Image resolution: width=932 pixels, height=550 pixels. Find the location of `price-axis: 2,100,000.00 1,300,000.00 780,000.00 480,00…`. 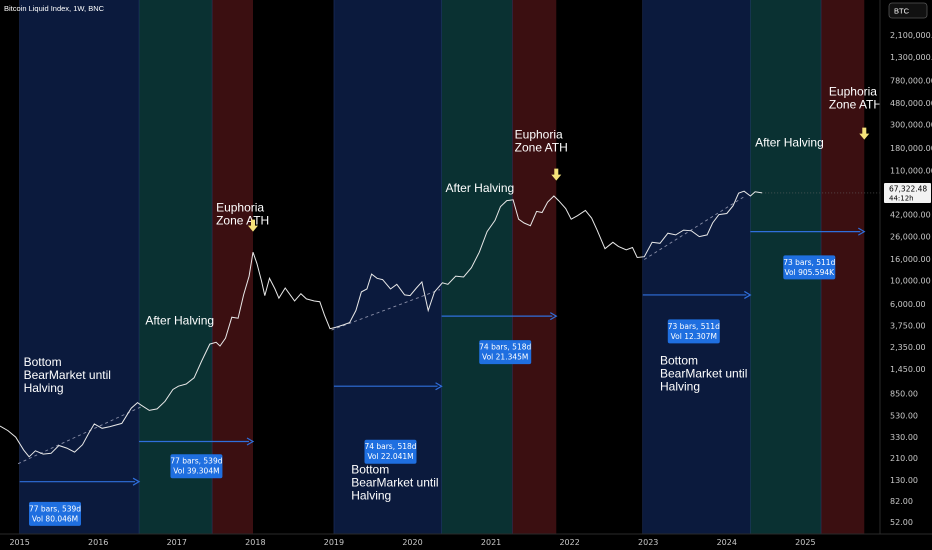

price-axis: 2,100,000.00 1,300,000.00 780,000.00 480,00… is located at coordinates (911, 279).